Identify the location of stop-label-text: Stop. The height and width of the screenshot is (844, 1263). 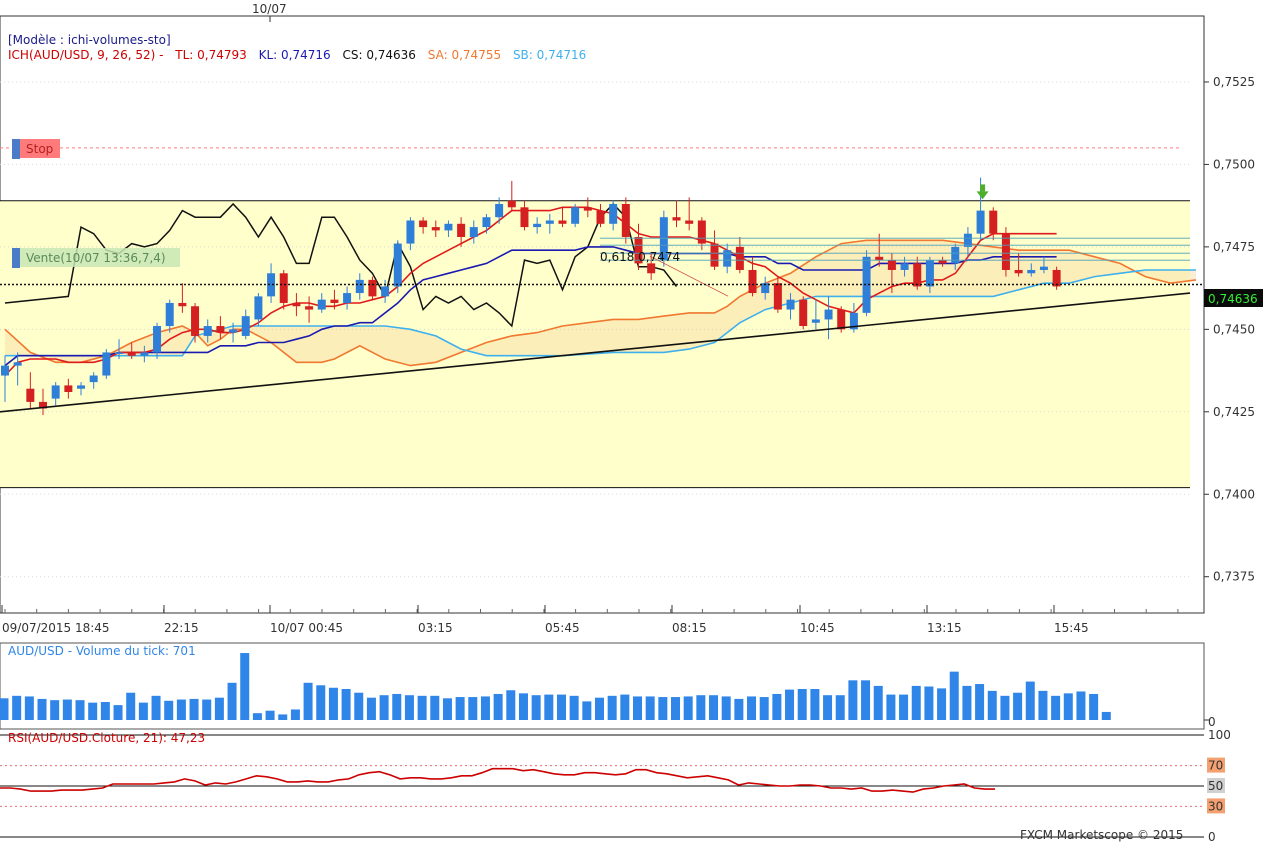
(39, 149).